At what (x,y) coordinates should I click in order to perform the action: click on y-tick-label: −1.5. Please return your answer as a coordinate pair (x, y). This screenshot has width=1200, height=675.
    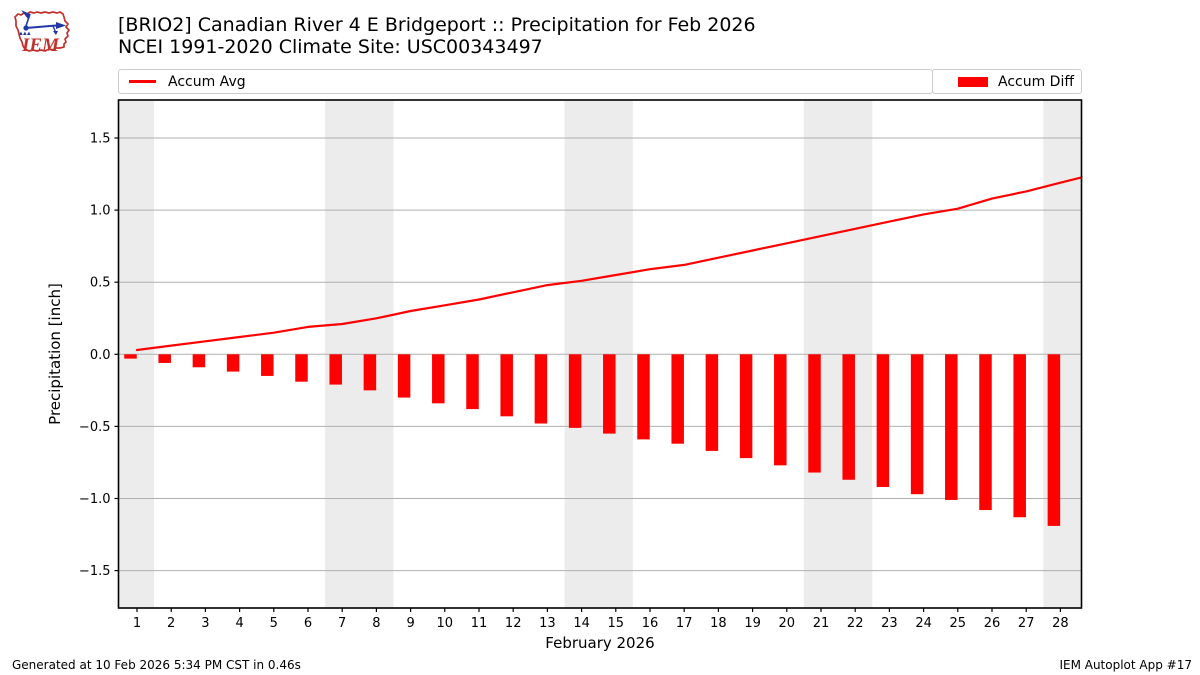
    Looking at the image, I should click on (95, 571).